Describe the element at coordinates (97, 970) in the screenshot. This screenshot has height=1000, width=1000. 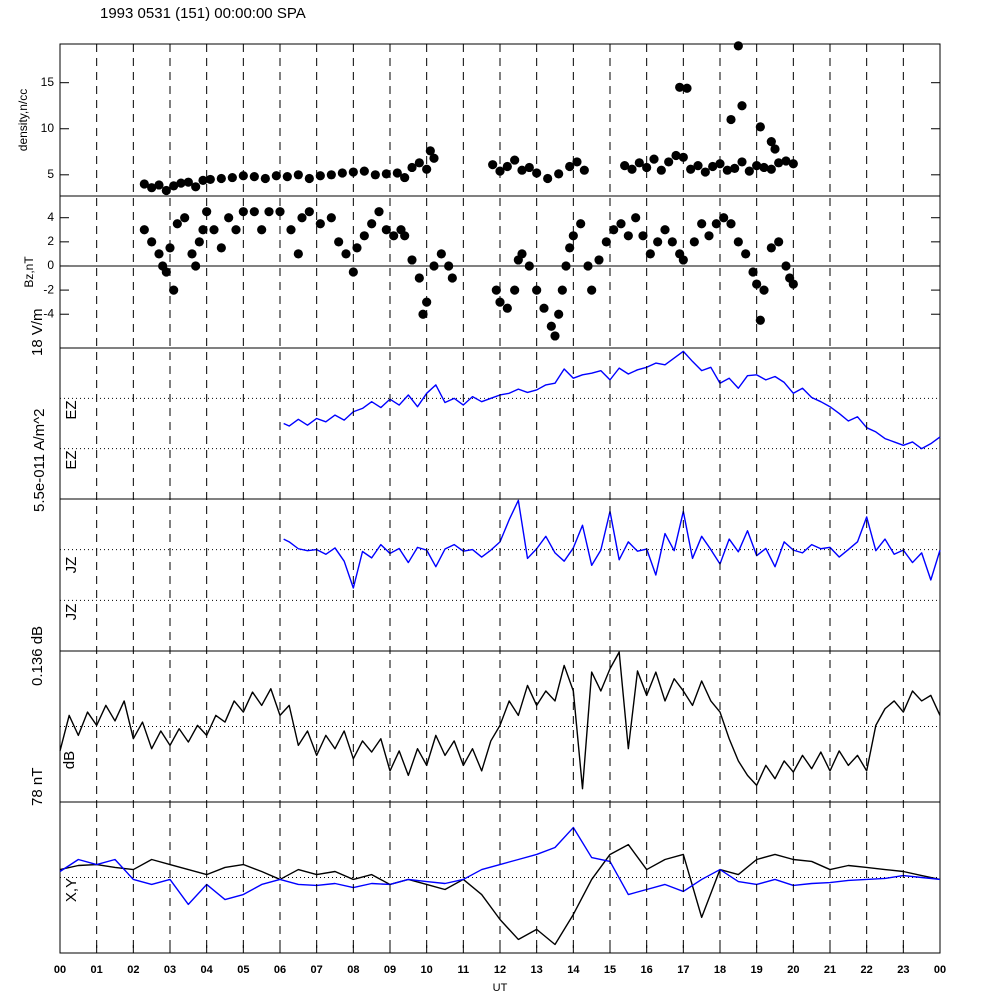
I see `x-tick-label: 01` at that location.